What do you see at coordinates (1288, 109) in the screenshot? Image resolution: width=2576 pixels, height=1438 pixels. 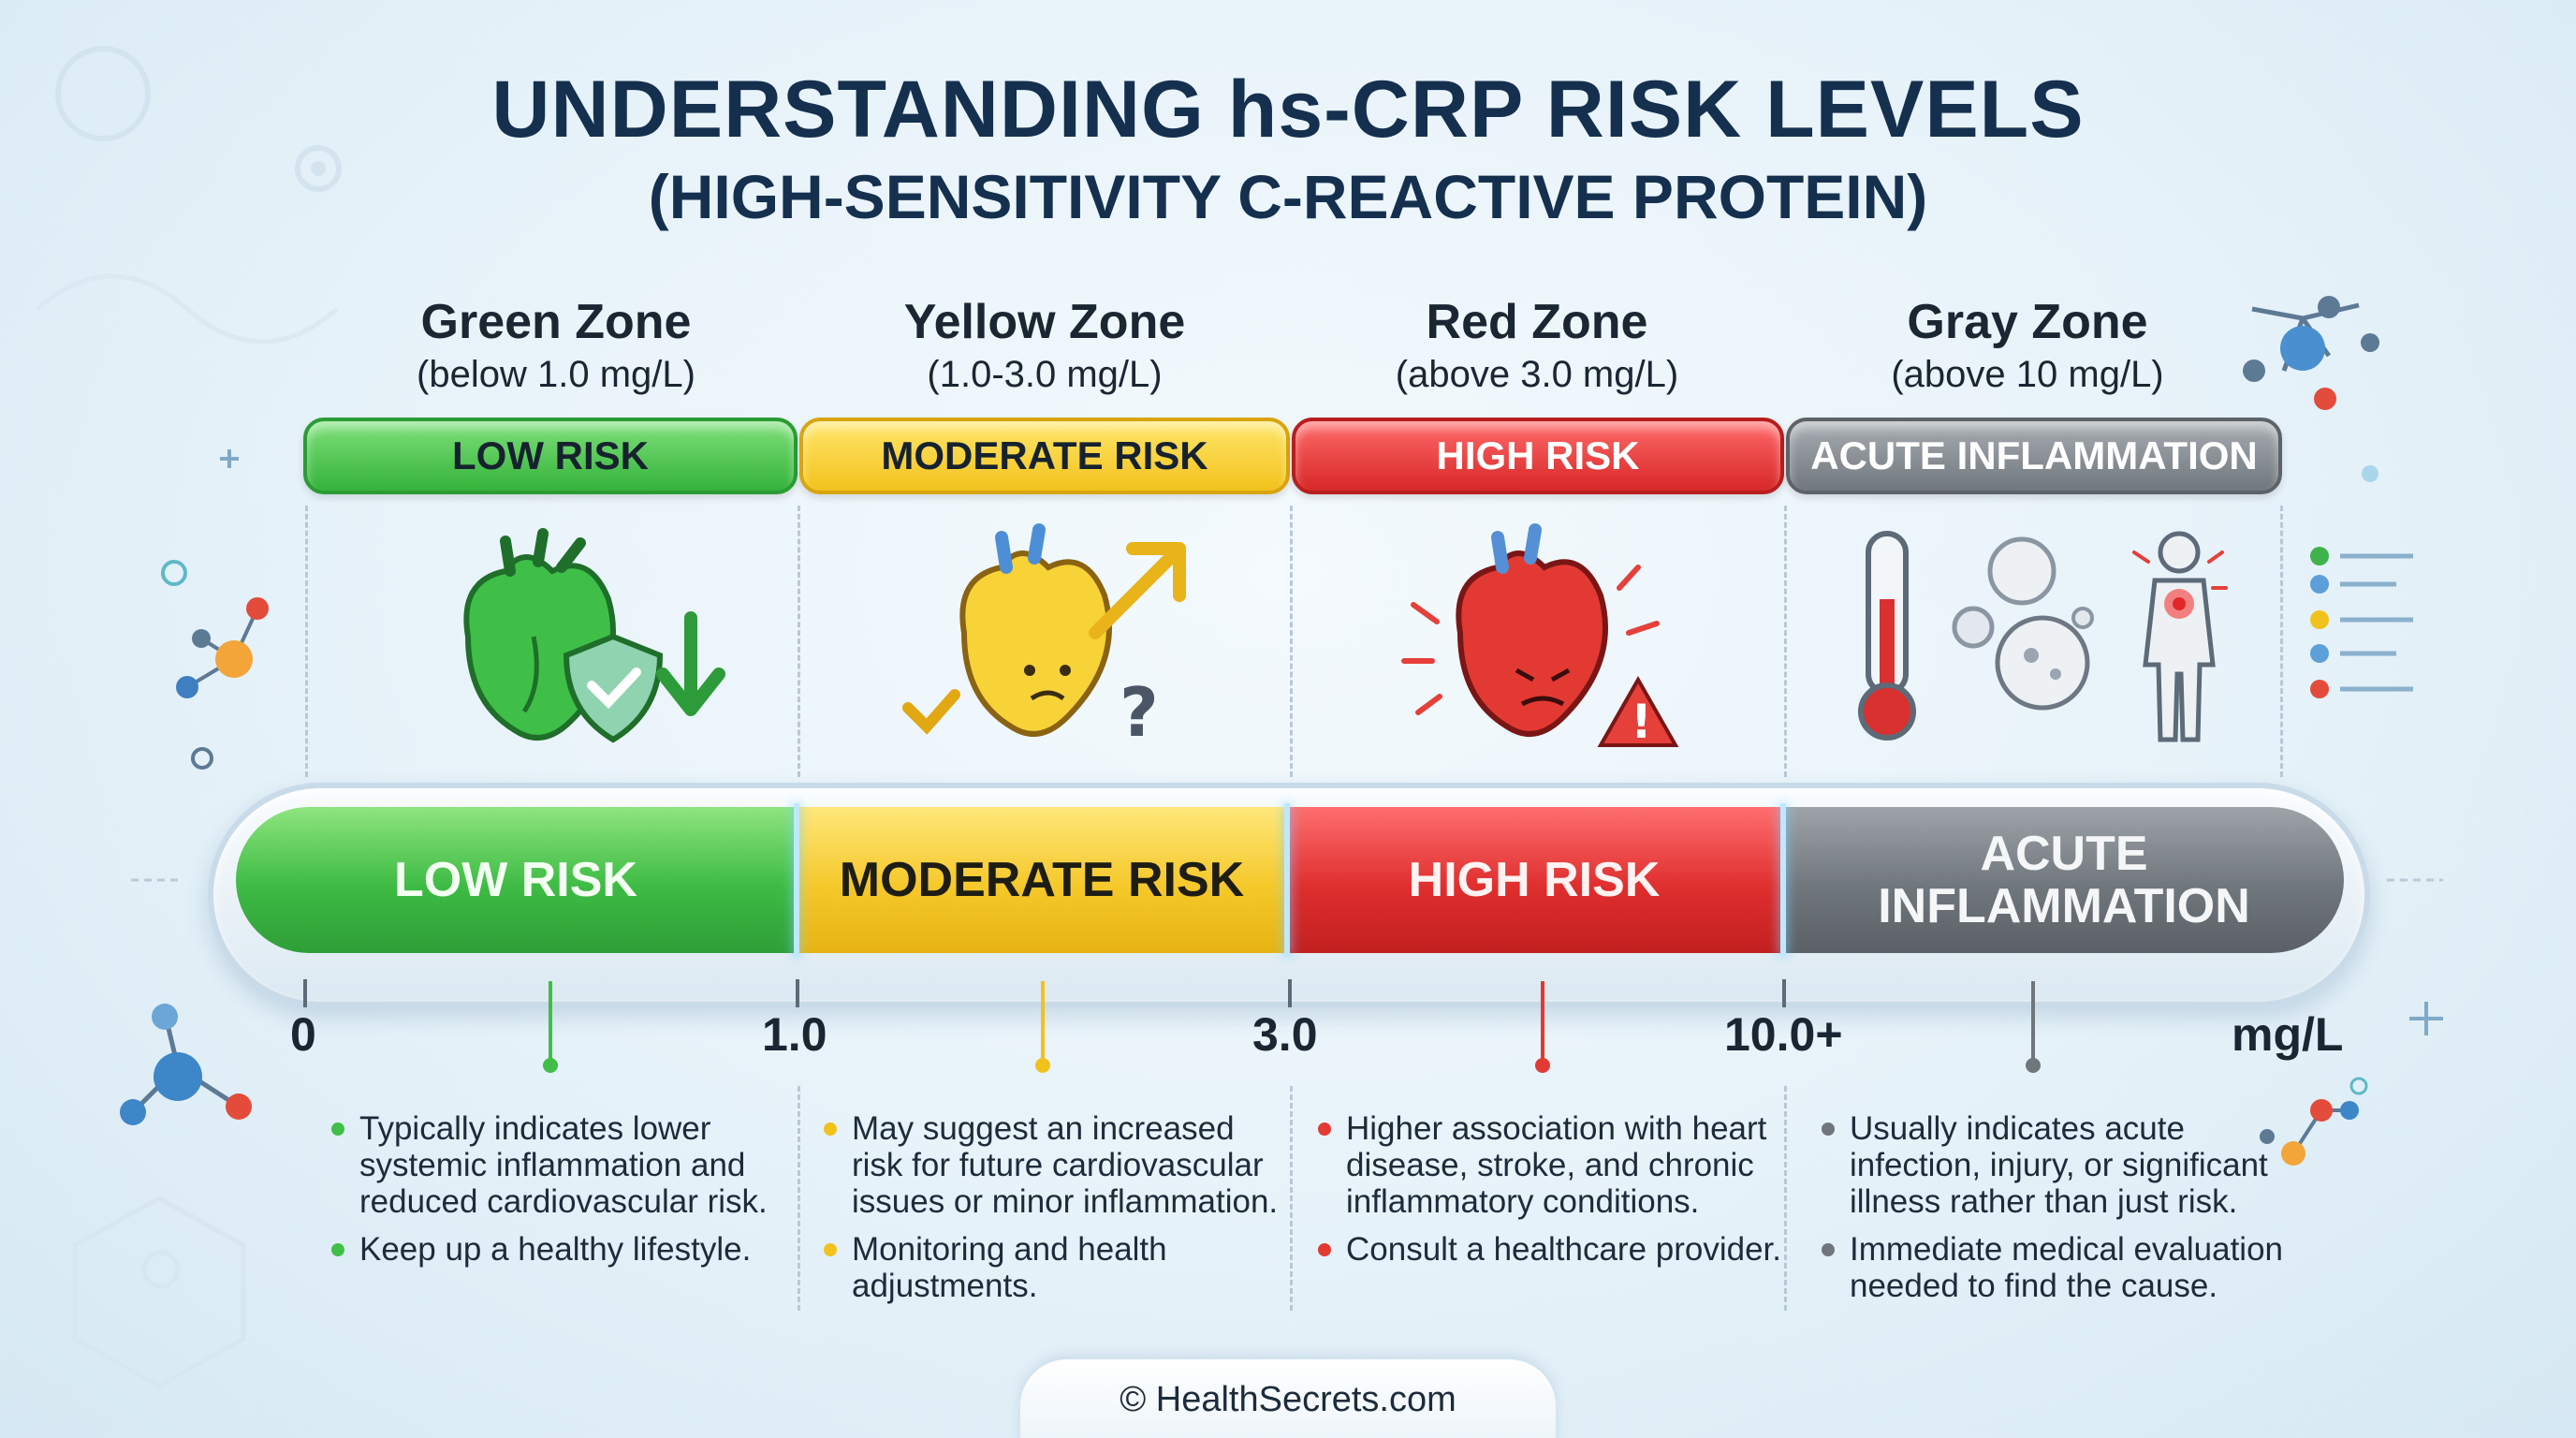 I see `page-title: UNDERSTANDING hs-CRP RISK LEVELS` at bounding box center [1288, 109].